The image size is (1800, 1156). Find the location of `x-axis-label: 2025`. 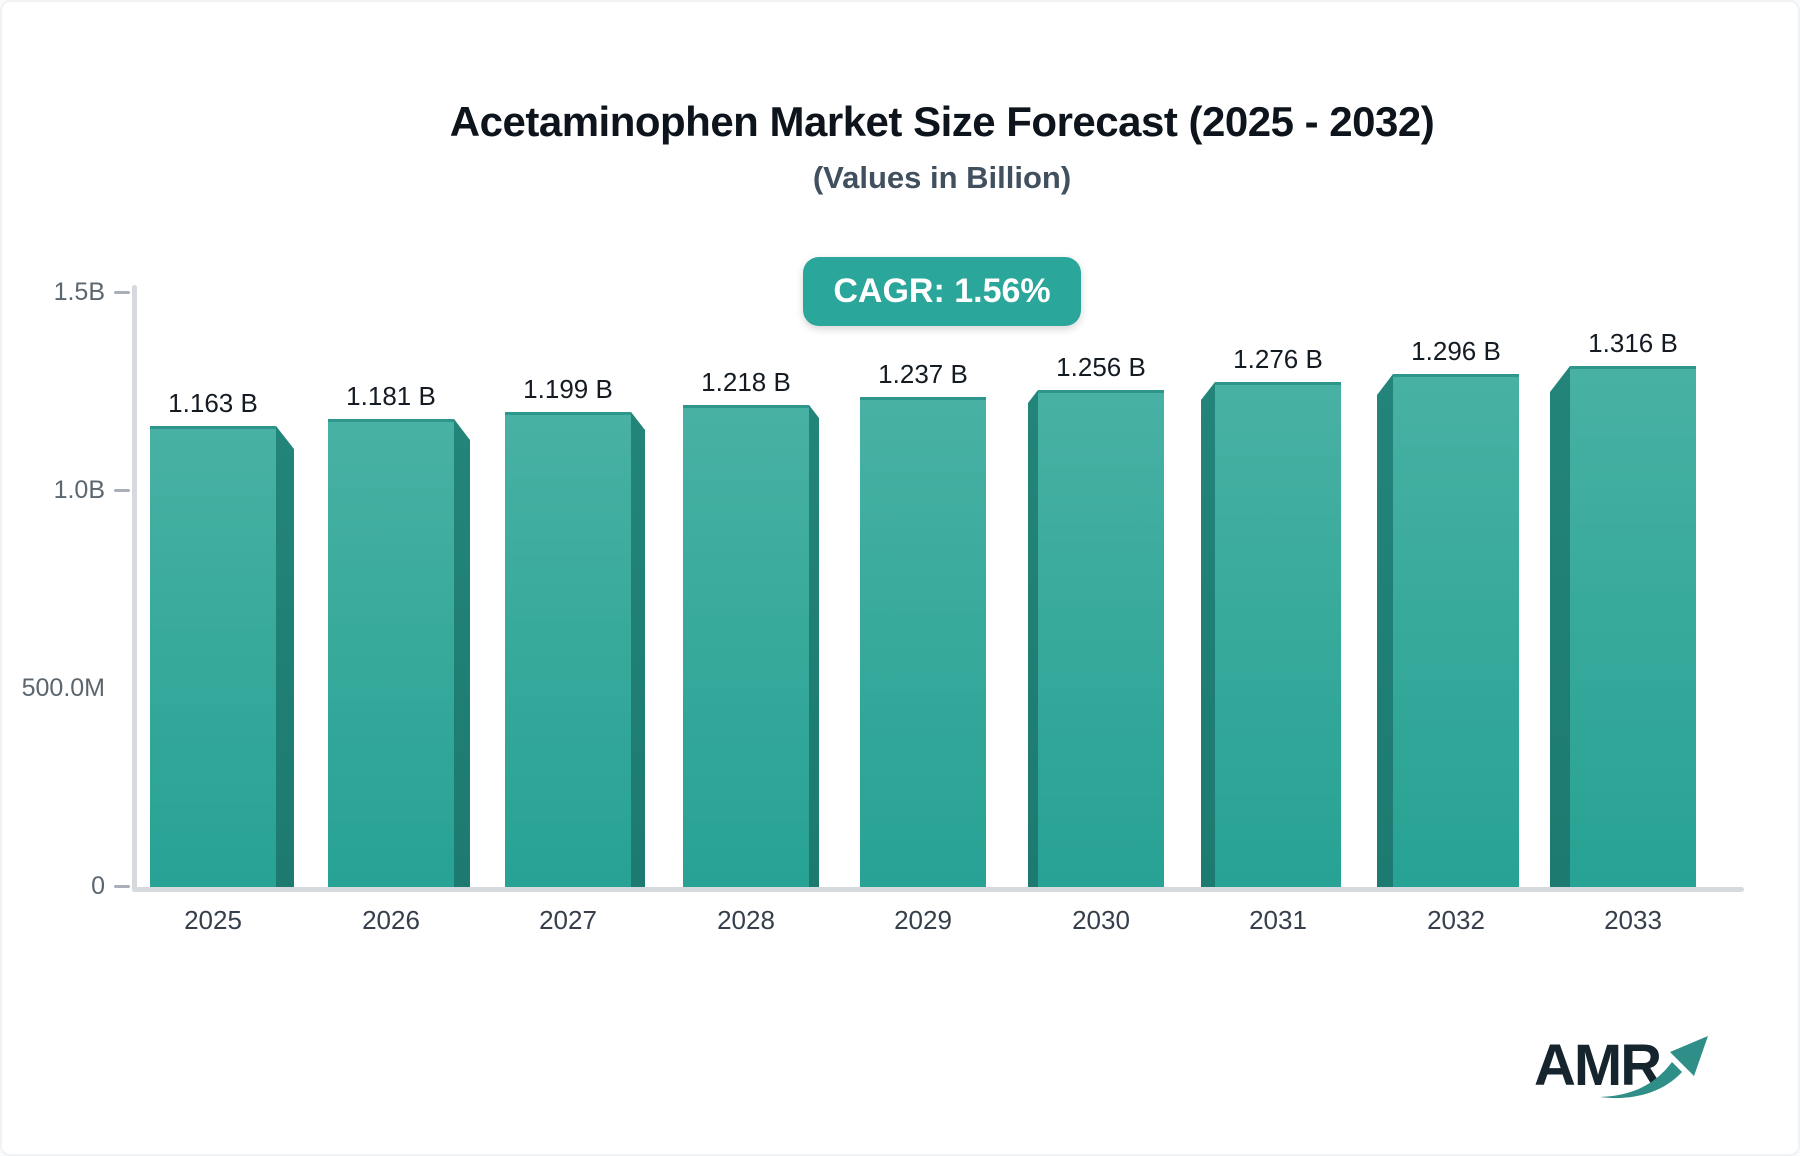

x-axis-label: 2025 is located at coordinates (213, 920).